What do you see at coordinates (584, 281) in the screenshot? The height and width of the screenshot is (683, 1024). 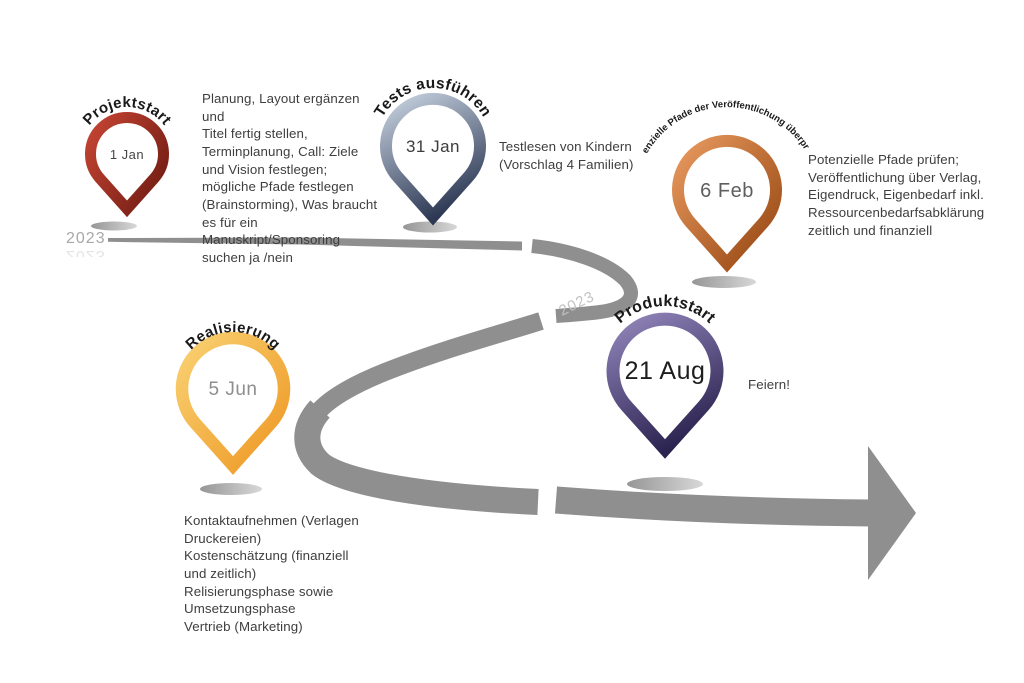 I see `road-upper-curve` at bounding box center [584, 281].